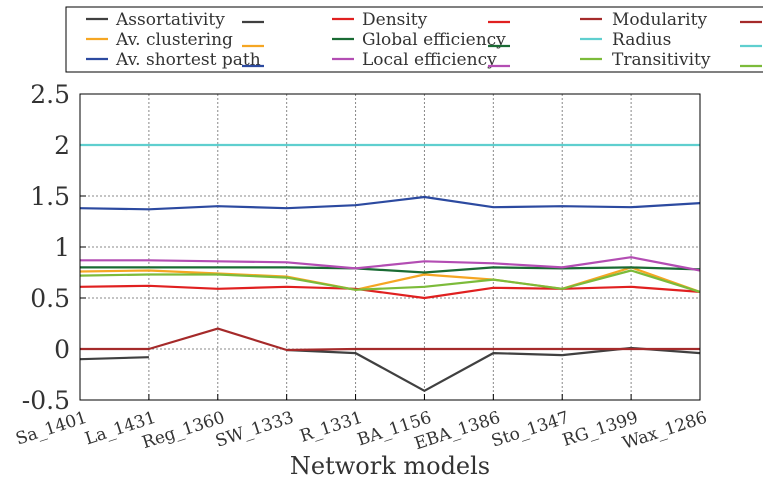  I want to click on legend-box, so click(414, 39).